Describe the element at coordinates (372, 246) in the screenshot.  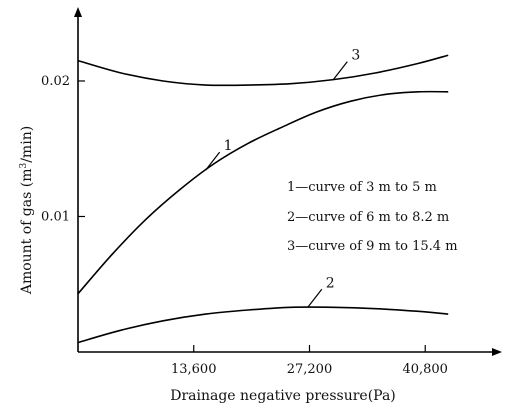
I see `legend-entry-3: 3—curve of 9 m to 15.4 m` at that location.